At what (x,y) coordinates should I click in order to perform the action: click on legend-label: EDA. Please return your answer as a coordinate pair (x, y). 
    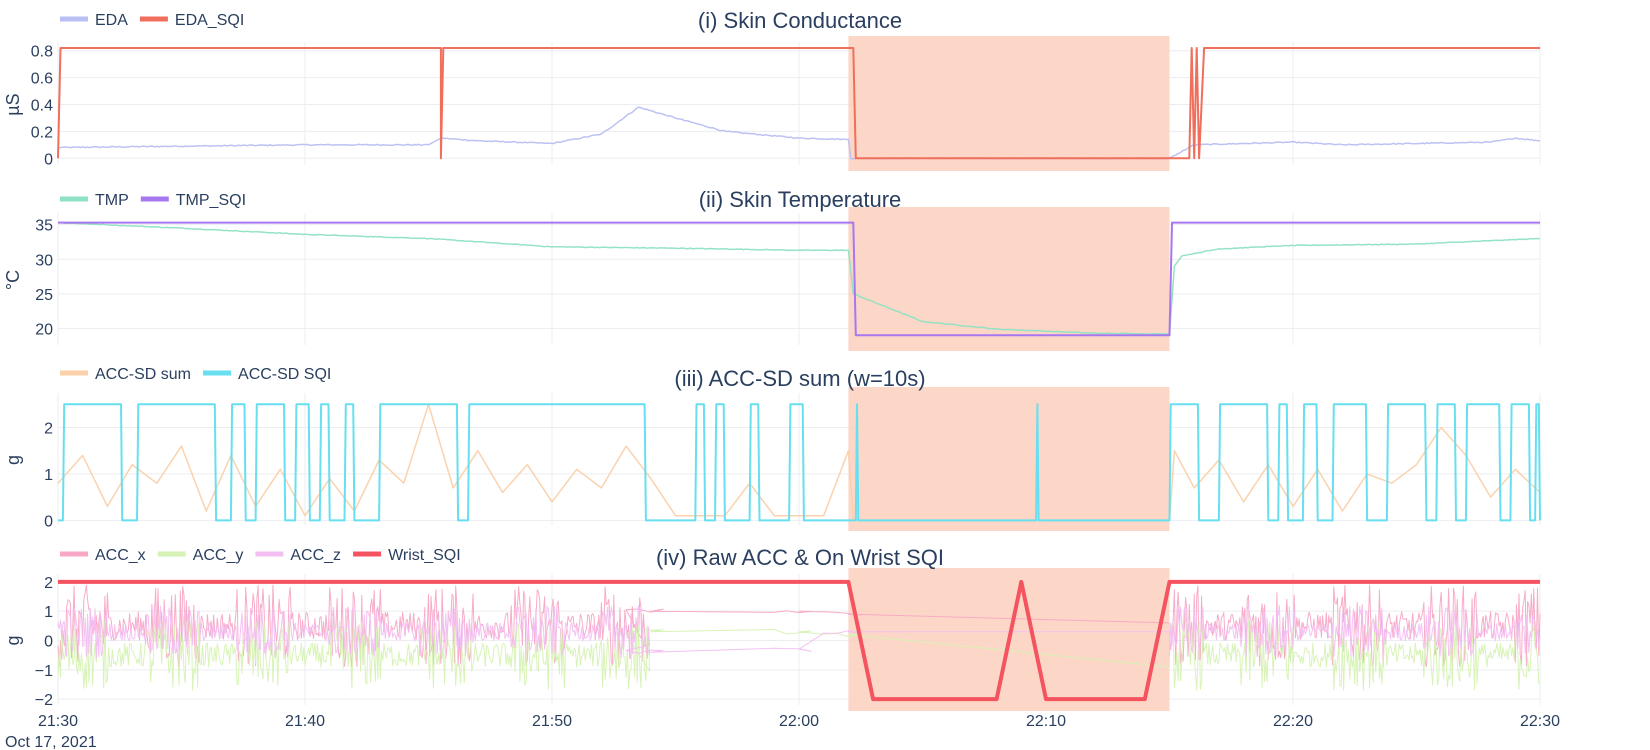
    Looking at the image, I should click on (111, 20).